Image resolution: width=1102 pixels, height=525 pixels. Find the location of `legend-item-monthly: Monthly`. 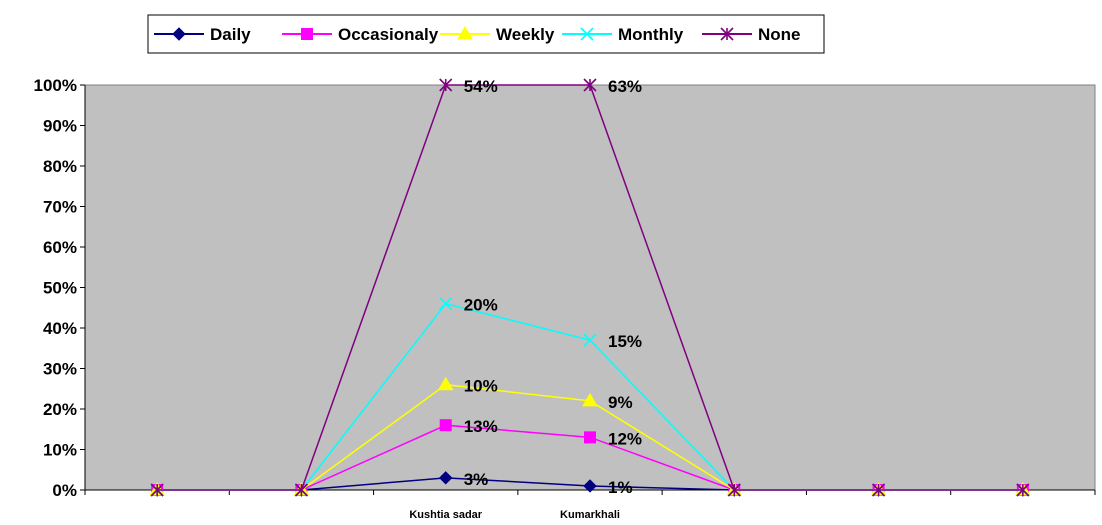

legend-item-monthly: Monthly is located at coordinates (623, 34).